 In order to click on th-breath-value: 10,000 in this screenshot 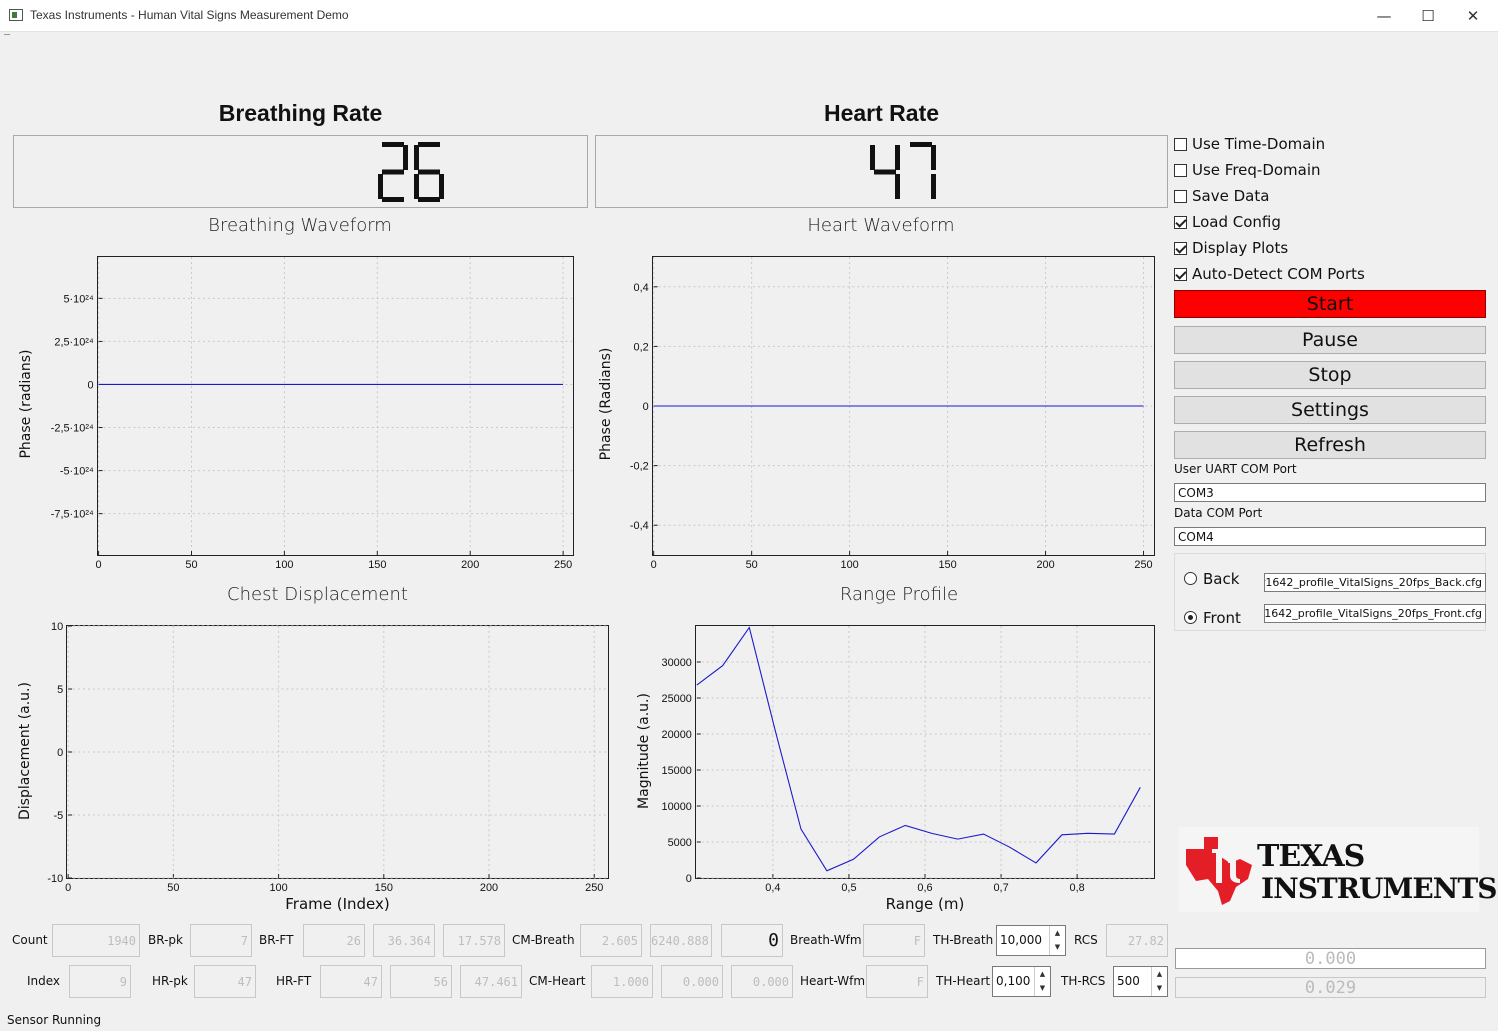, I will do `click(1021, 940)`.